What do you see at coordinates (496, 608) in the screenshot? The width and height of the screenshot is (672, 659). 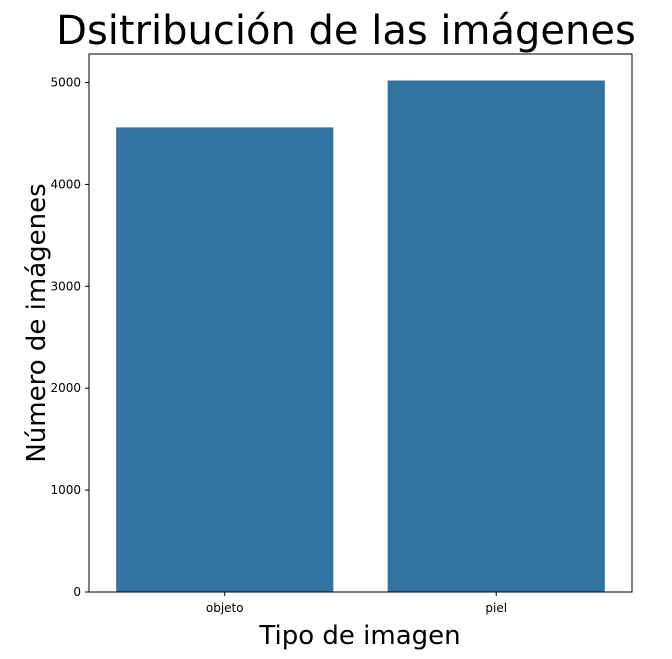 I see `x-tick-label: piel` at bounding box center [496, 608].